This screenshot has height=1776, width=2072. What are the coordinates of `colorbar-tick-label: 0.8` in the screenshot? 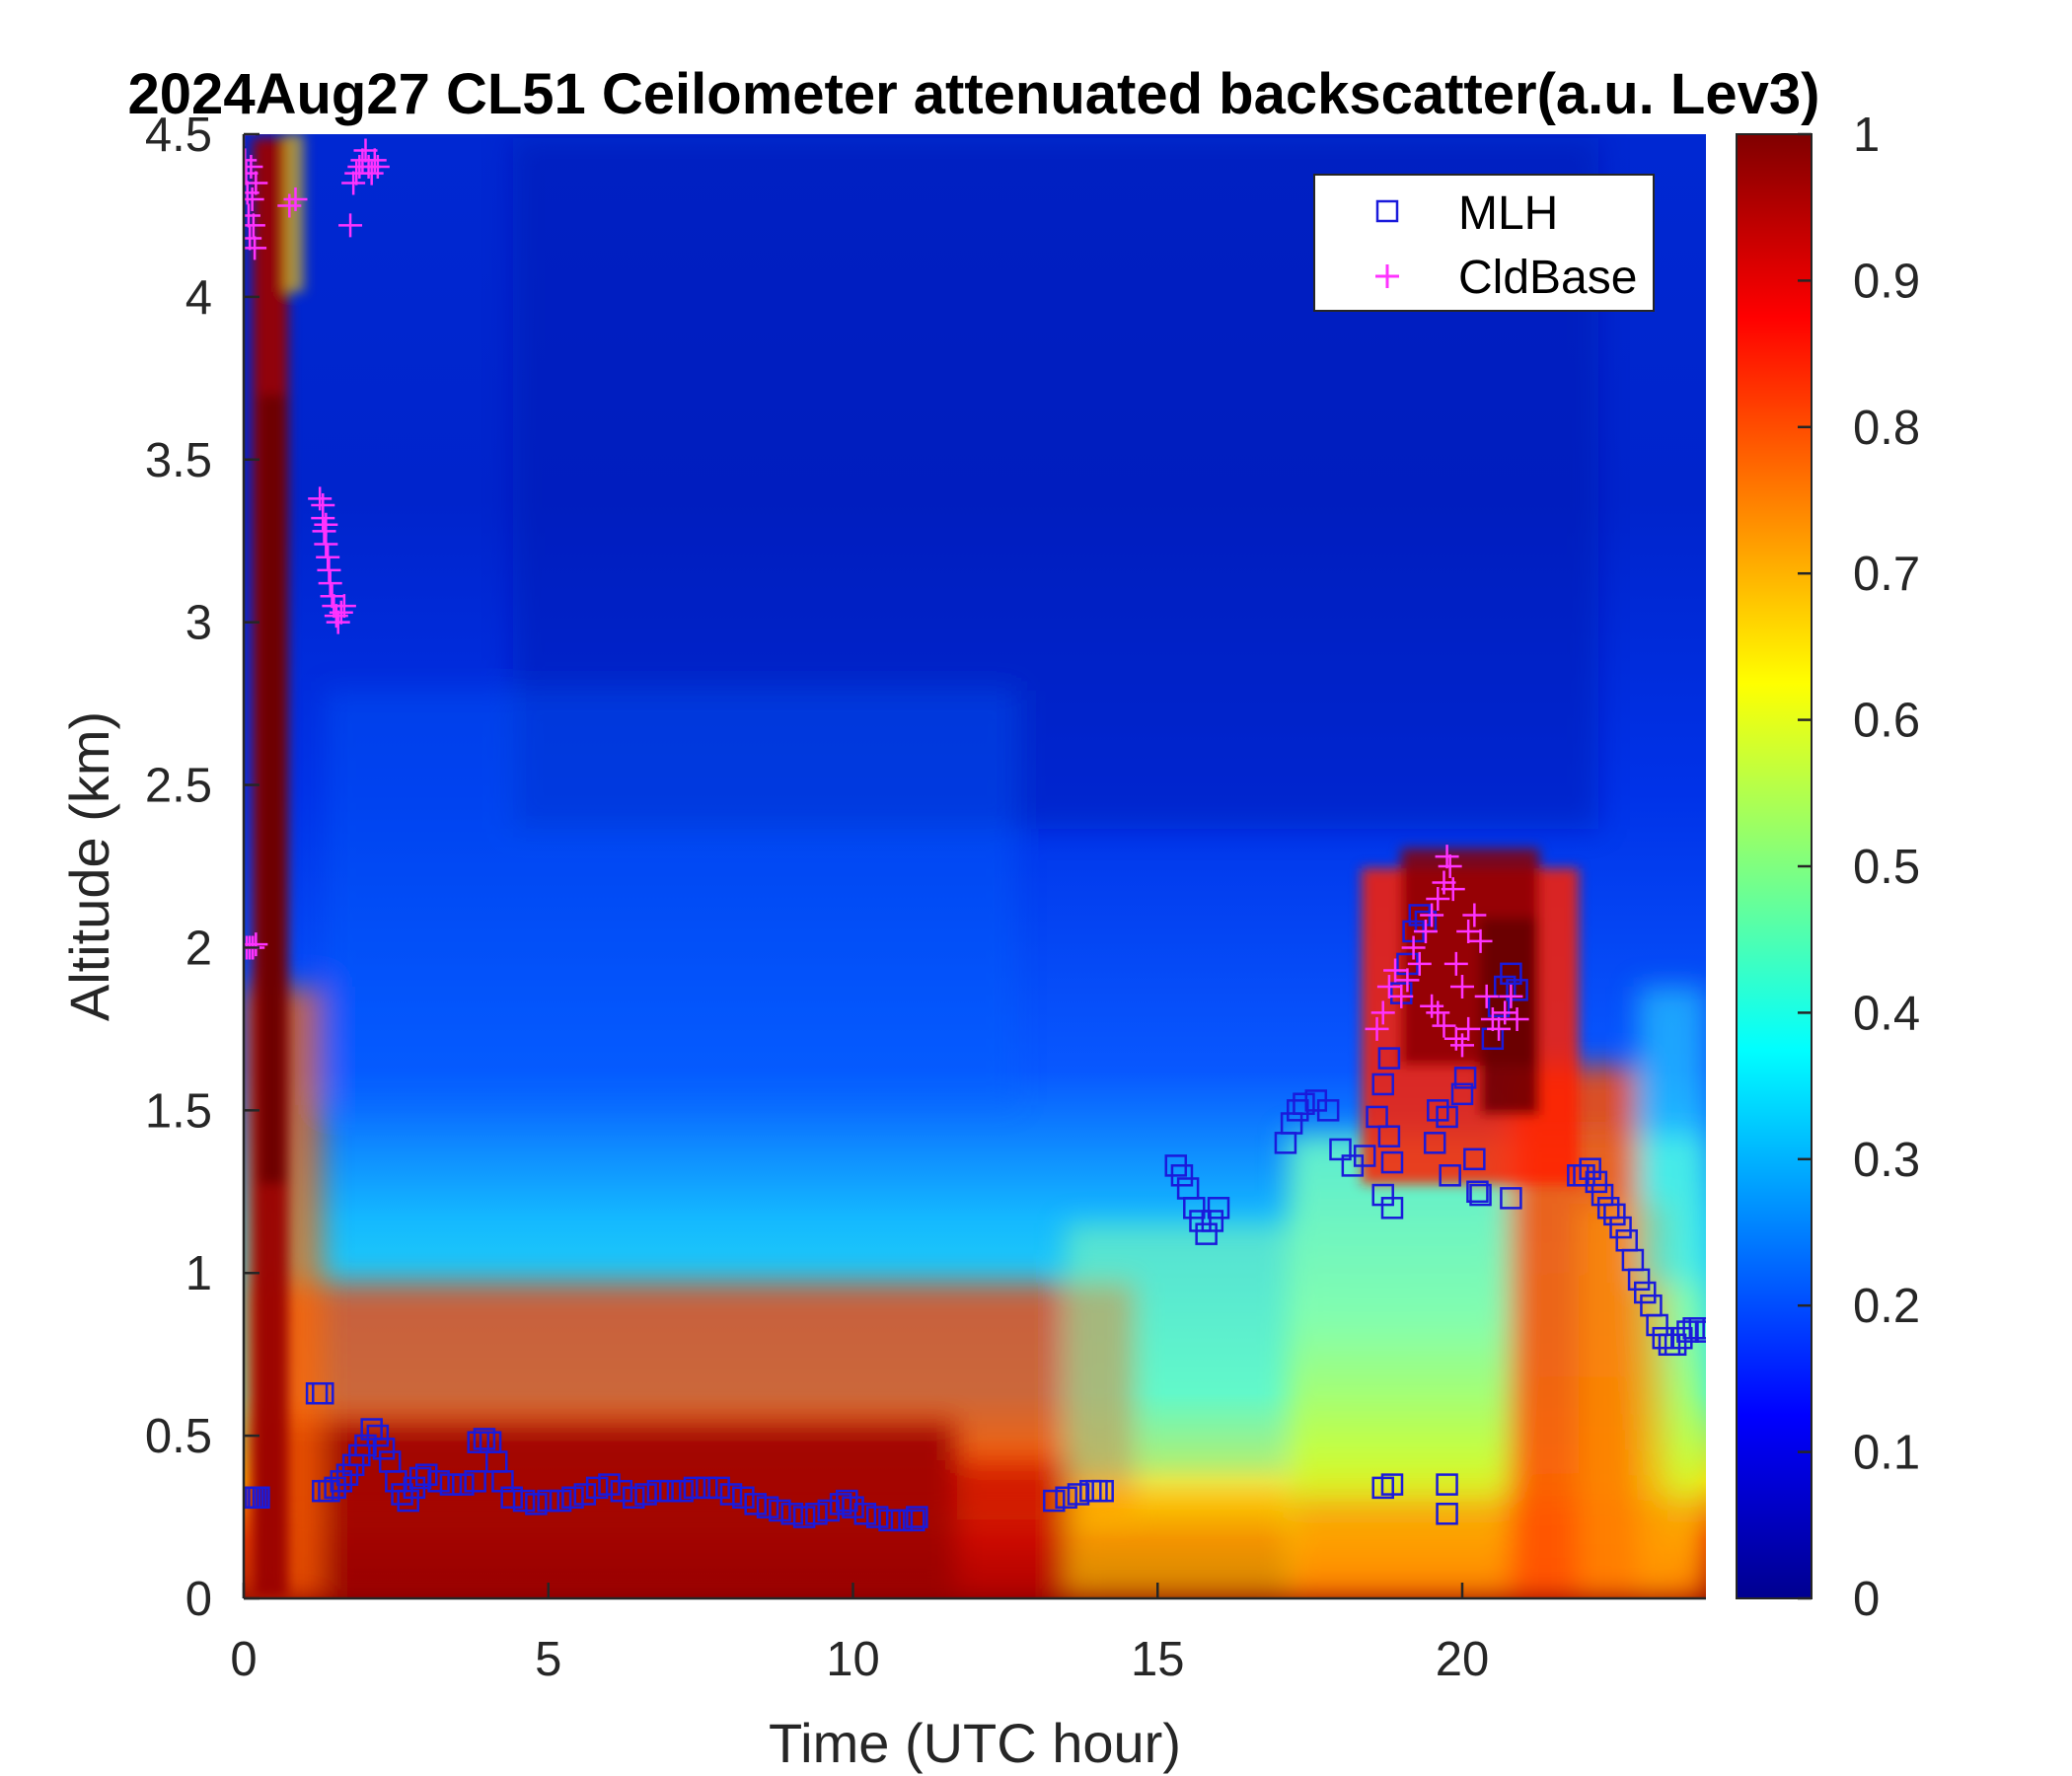 It's located at (1887, 429).